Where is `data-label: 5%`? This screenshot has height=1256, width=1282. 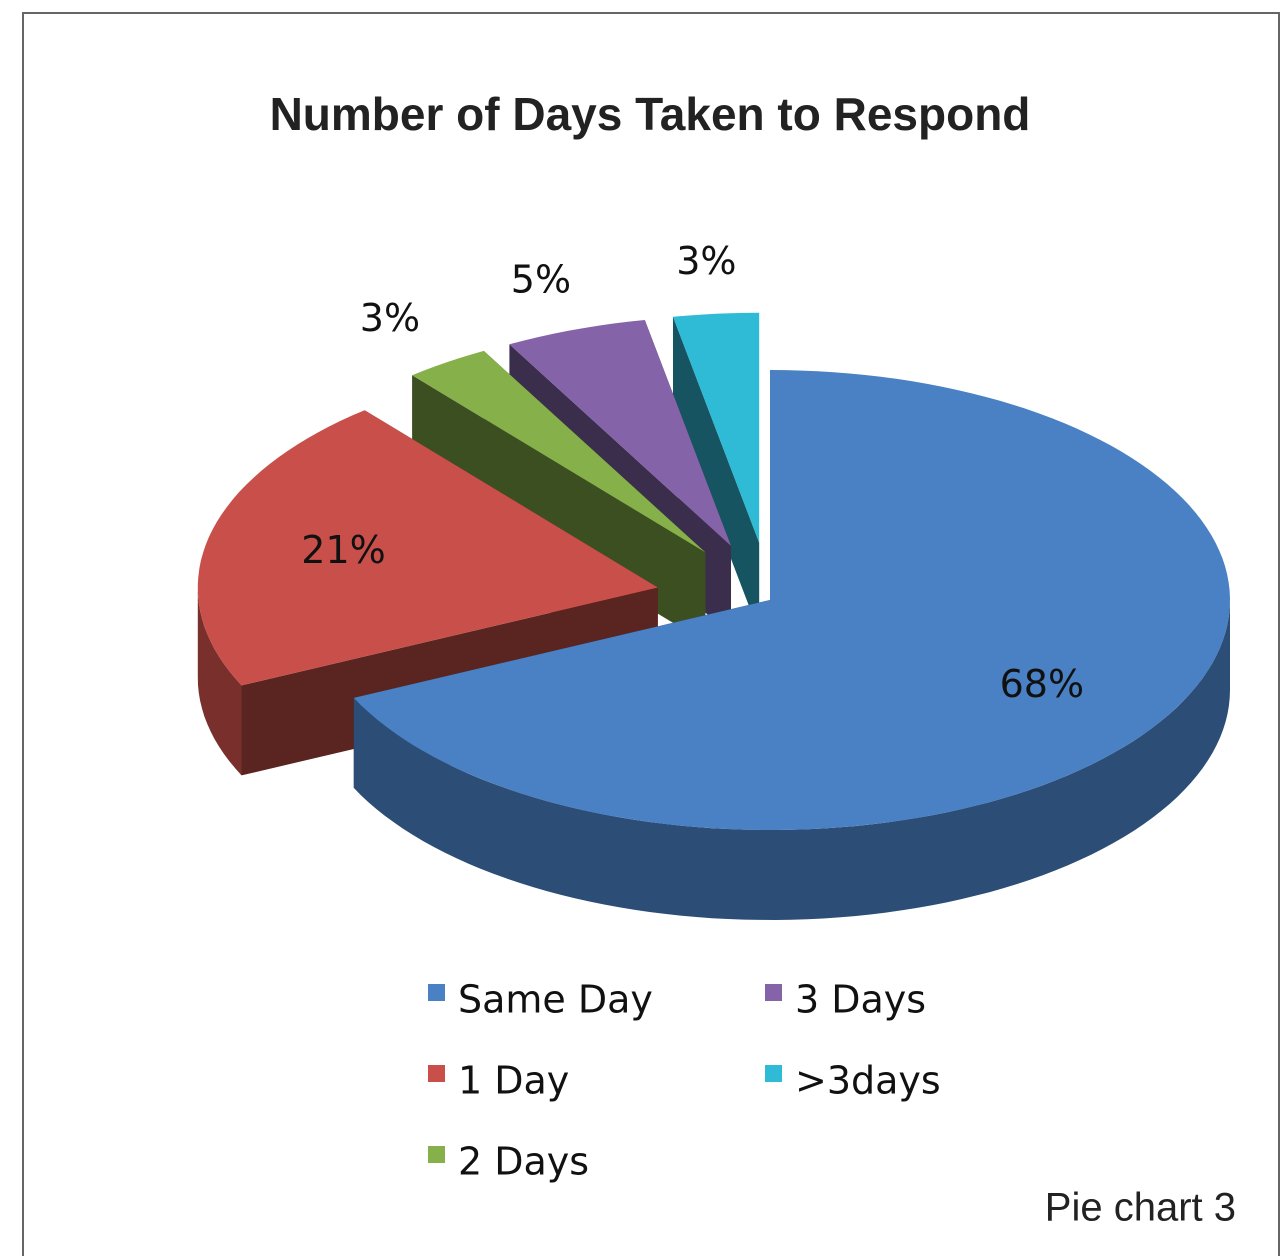
data-label: 5% is located at coordinates (541, 279).